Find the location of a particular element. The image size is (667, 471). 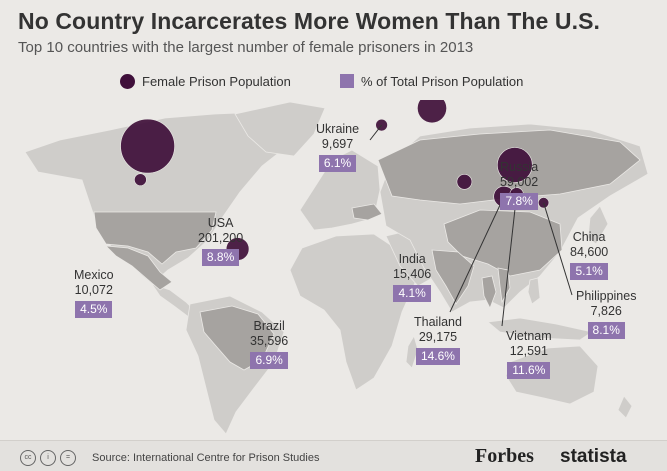

label-vietnam-percent: 11.6% is located at coordinates (529, 370).